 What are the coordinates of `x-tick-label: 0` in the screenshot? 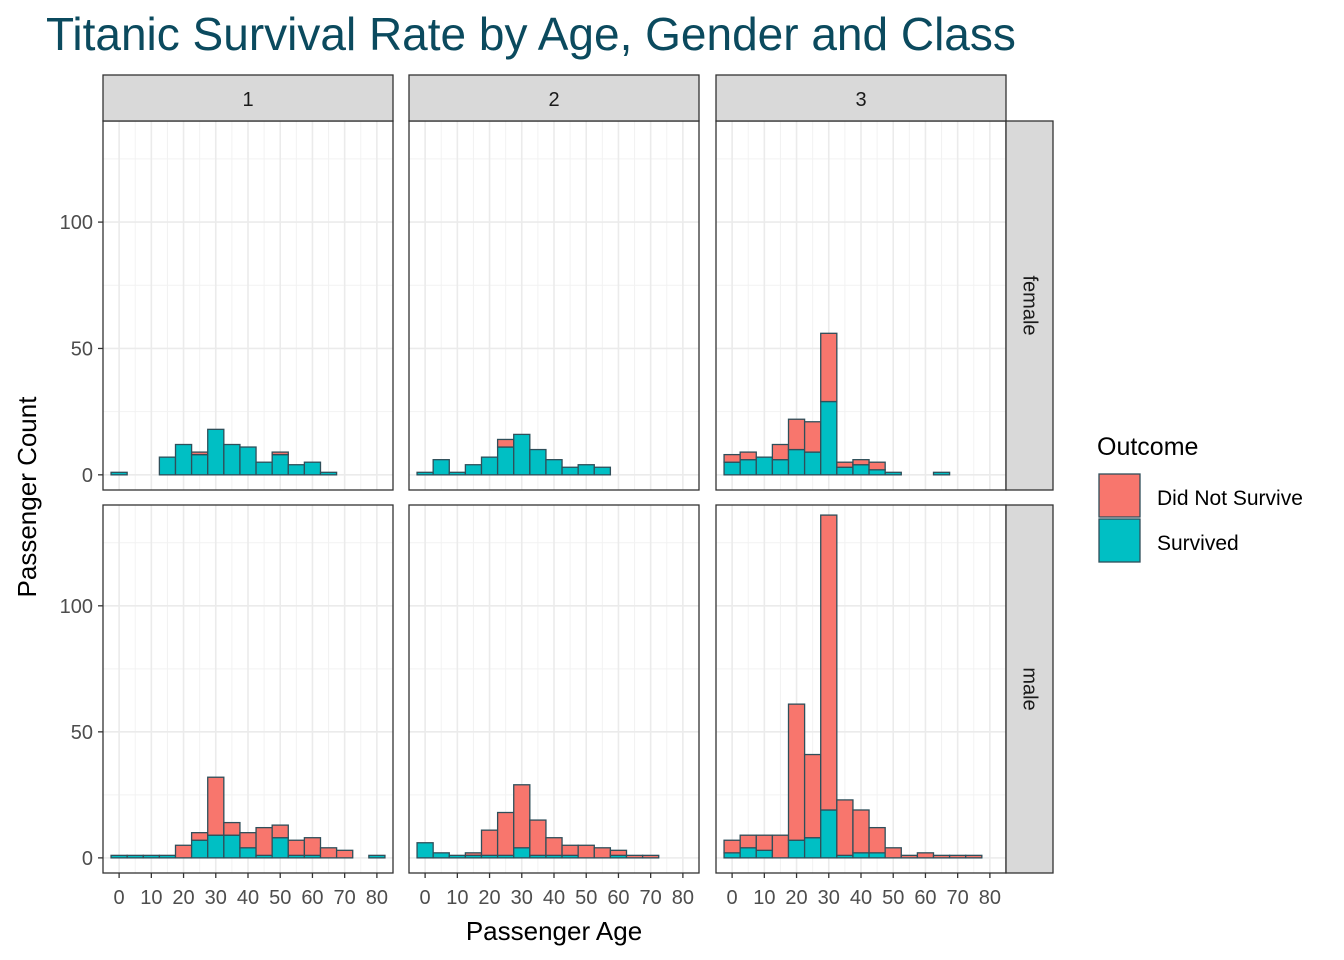 It's located at (119, 898).